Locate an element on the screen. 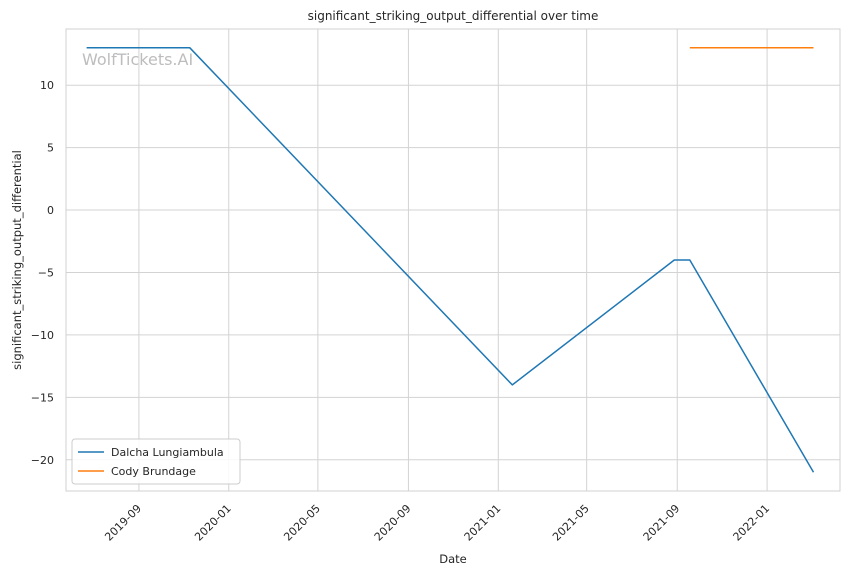  y-tick-label: −15 is located at coordinates (42, 397).